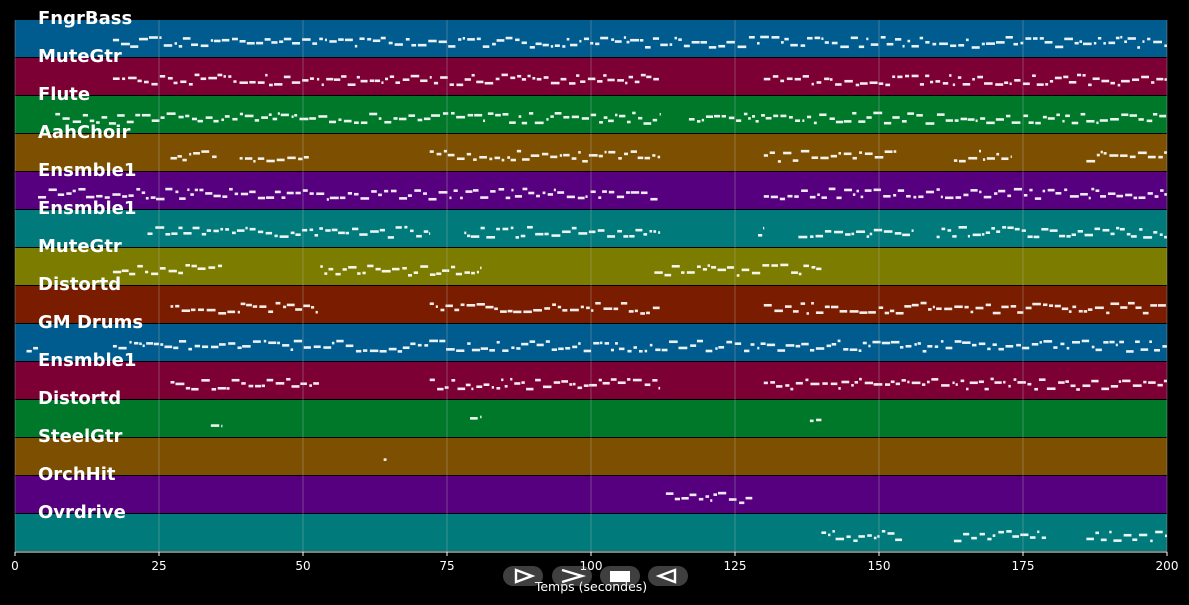  What do you see at coordinates (523, 576) in the screenshot?
I see `play-button` at bounding box center [523, 576].